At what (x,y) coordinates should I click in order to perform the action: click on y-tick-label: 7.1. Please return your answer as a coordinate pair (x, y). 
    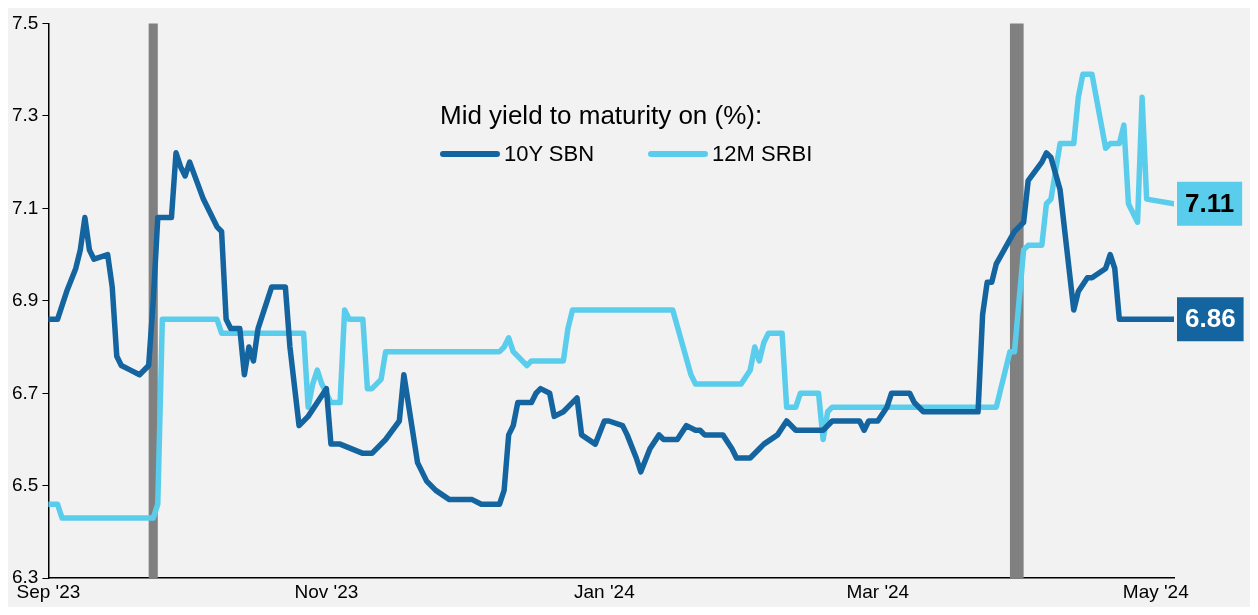
    Looking at the image, I should click on (25, 207).